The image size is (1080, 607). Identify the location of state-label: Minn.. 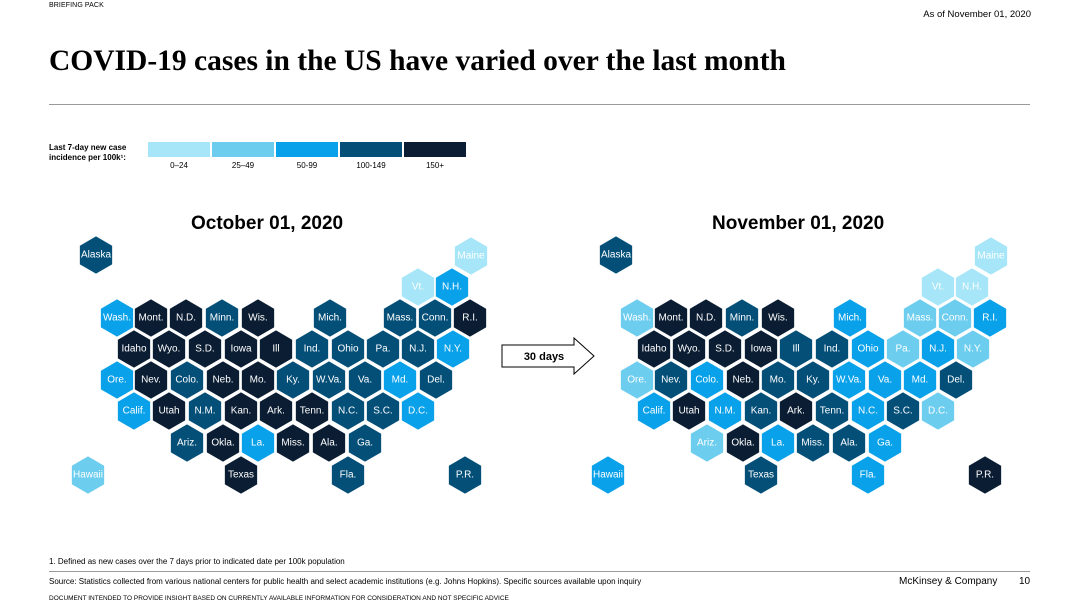
(742, 318).